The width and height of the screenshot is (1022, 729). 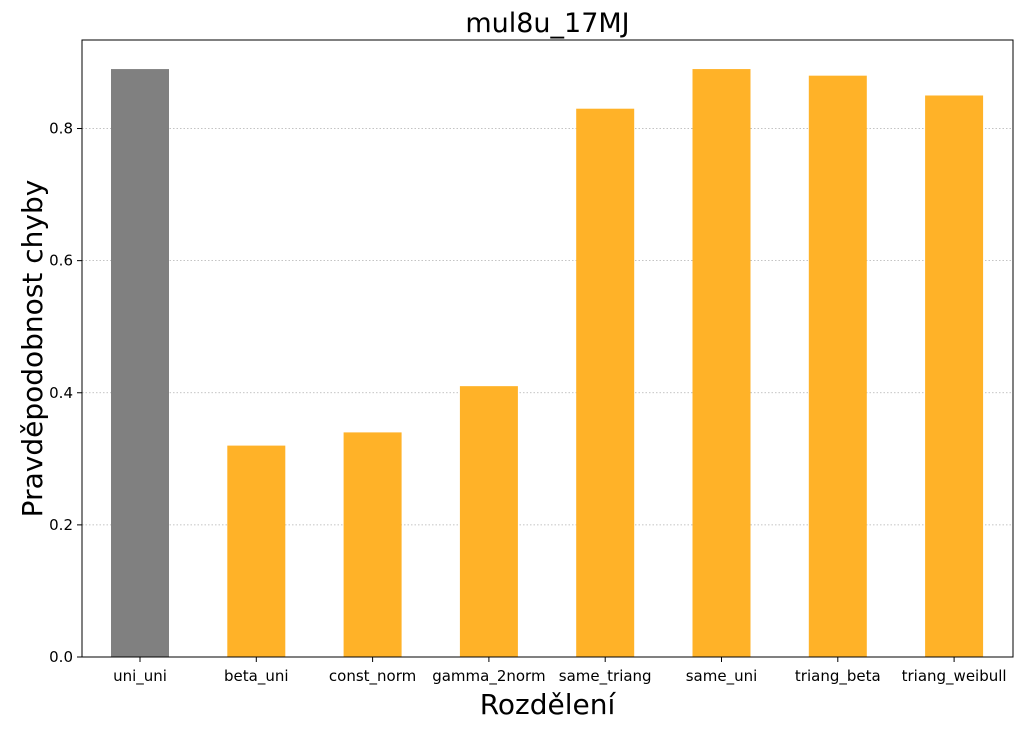 I want to click on y-tick-label: 0.4, so click(x=61, y=393).